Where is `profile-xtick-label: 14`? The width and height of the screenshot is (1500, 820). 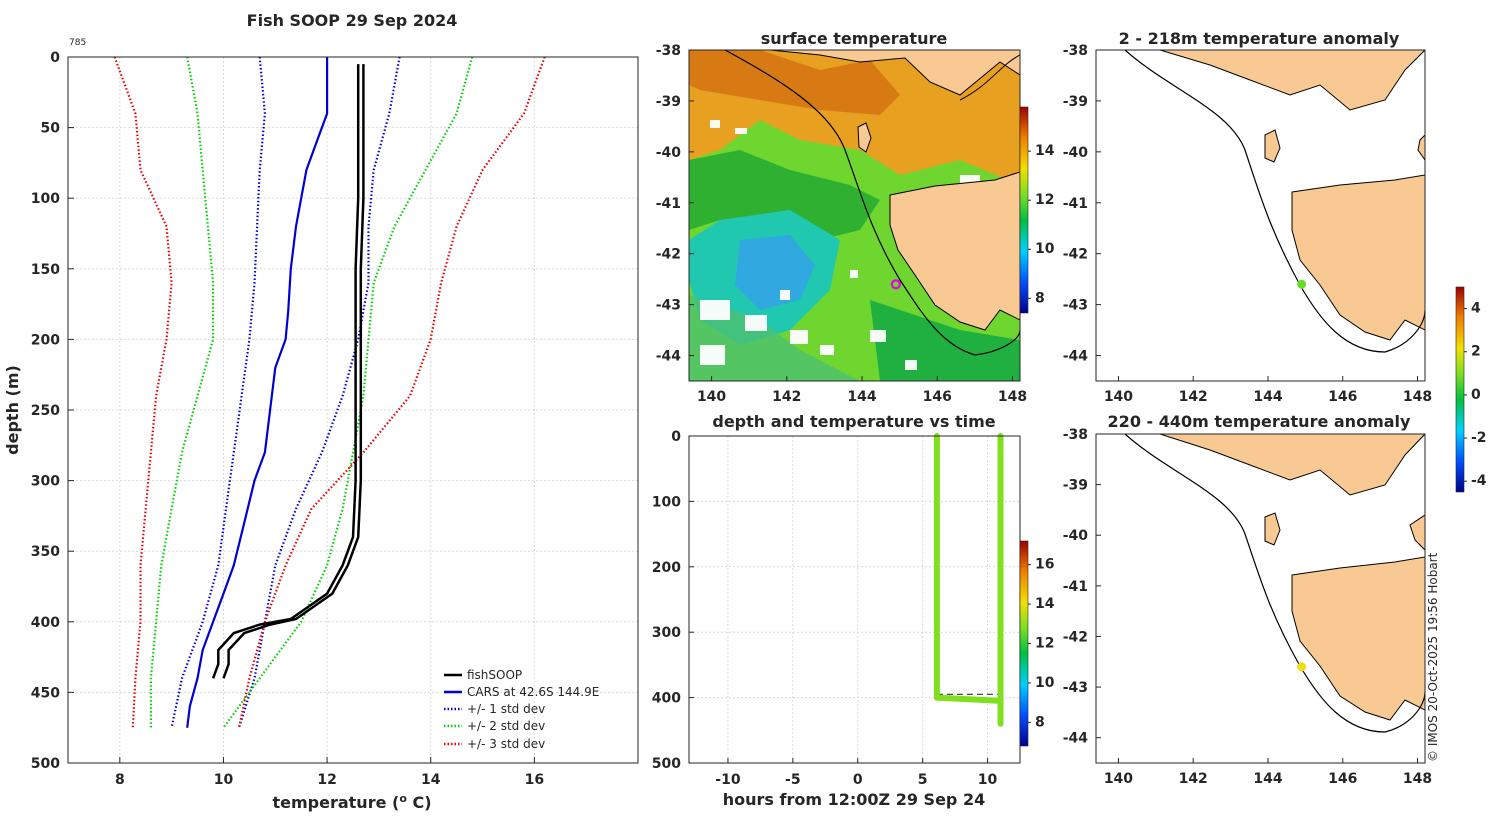 profile-xtick-label: 14 is located at coordinates (431, 780).